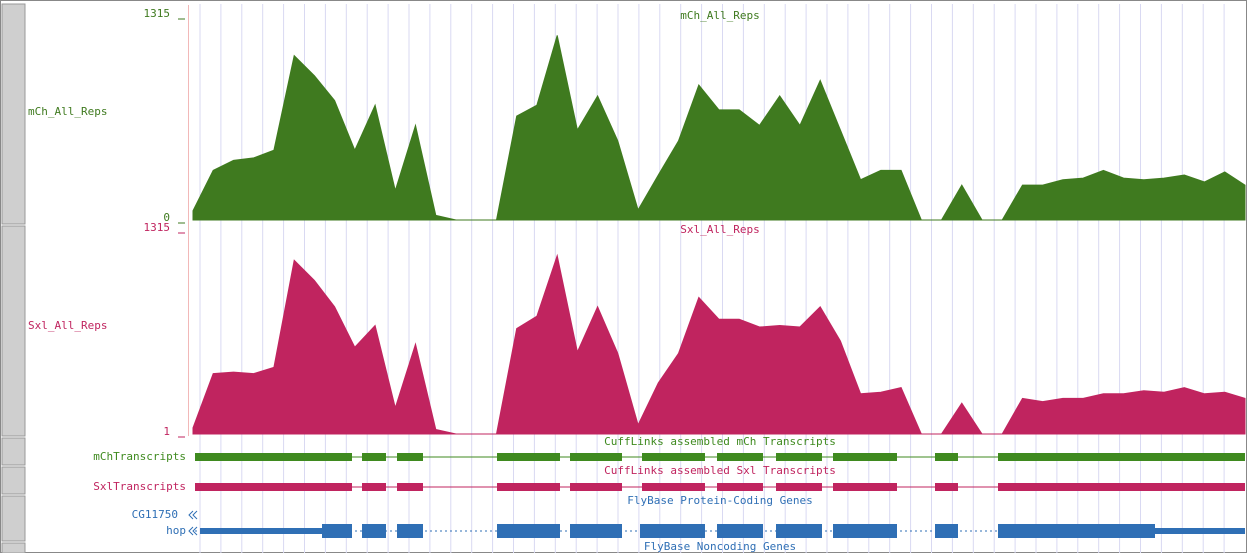  Describe the element at coordinates (67, 325) in the screenshot. I see `track-label: Sxl_All_Reps` at that location.